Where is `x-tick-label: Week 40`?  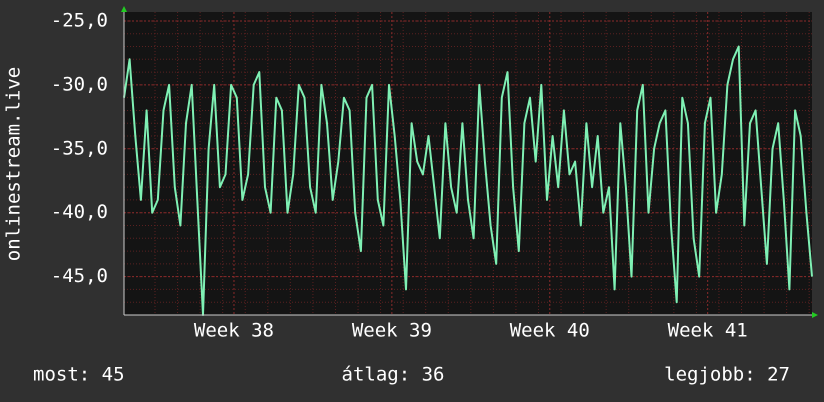 x-tick-label: Week 40 is located at coordinates (550, 331).